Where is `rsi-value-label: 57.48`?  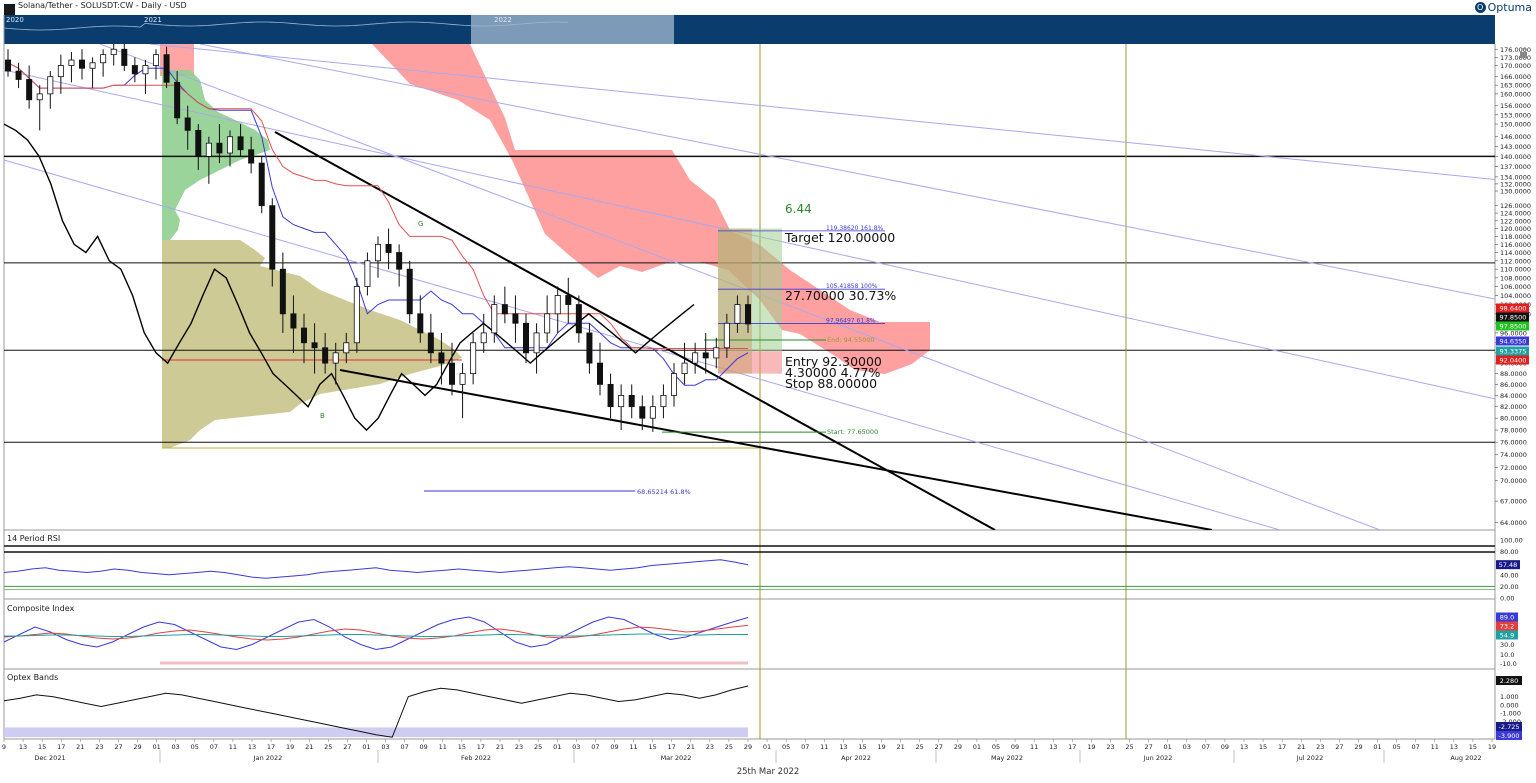 rsi-value-label: 57.48 is located at coordinates (1508, 565).